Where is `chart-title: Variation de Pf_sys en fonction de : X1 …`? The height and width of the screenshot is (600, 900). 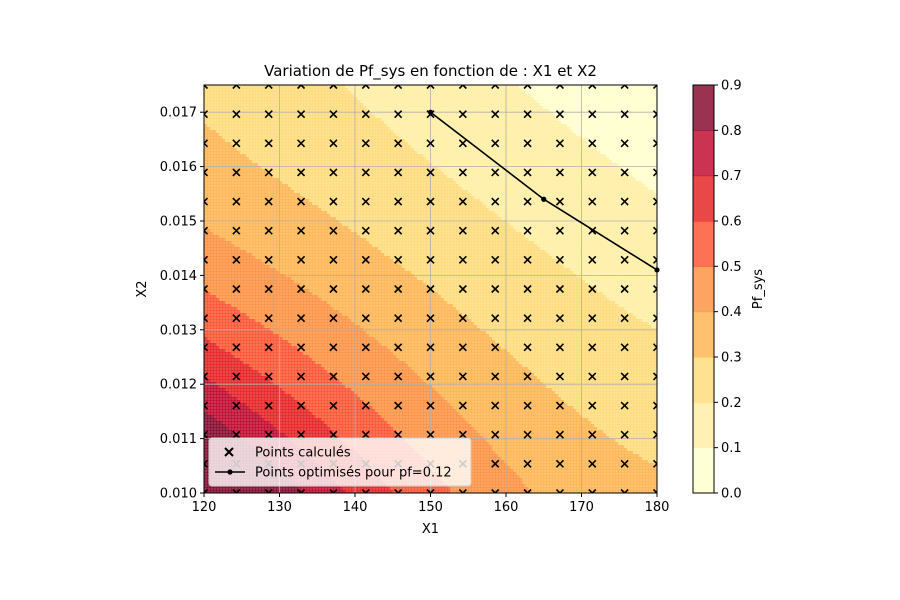 chart-title: Variation de Pf_sys en fonction de : X1 … is located at coordinates (430, 71).